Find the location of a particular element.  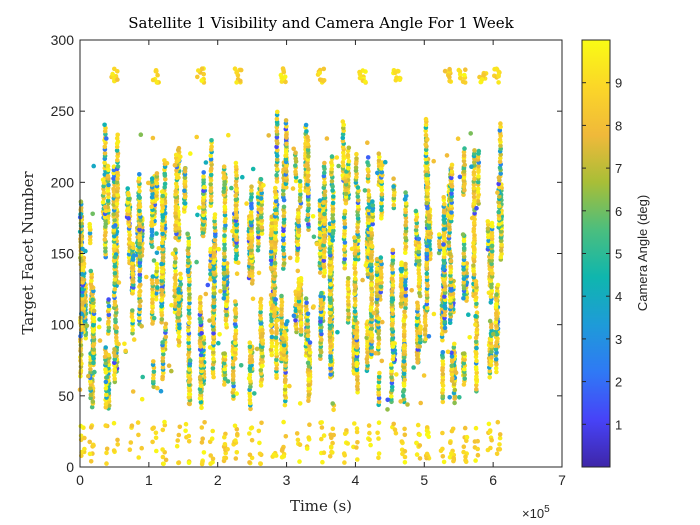

y-tick-label: 150 is located at coordinates (63, 254).